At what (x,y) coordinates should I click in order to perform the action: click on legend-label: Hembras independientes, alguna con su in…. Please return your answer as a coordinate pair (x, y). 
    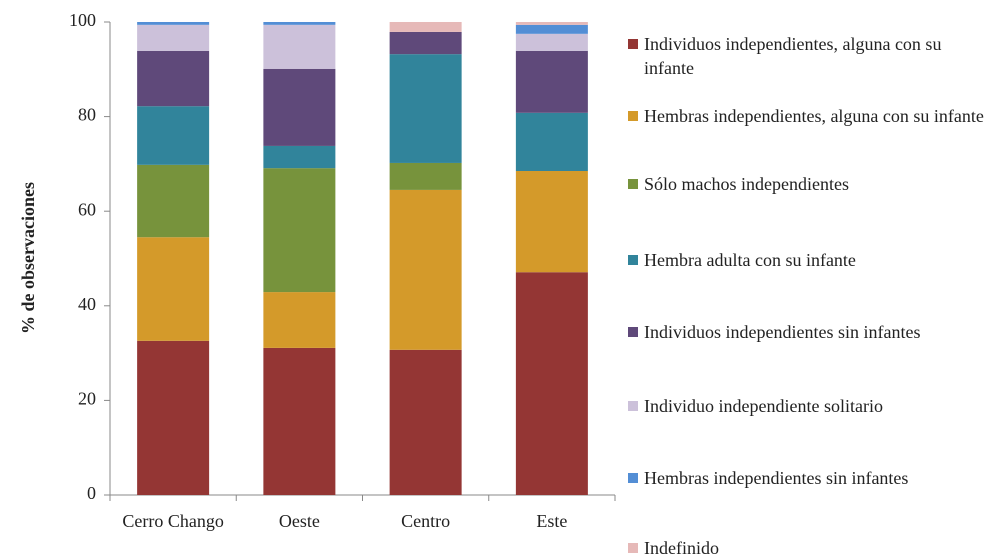
    Looking at the image, I should click on (814, 116).